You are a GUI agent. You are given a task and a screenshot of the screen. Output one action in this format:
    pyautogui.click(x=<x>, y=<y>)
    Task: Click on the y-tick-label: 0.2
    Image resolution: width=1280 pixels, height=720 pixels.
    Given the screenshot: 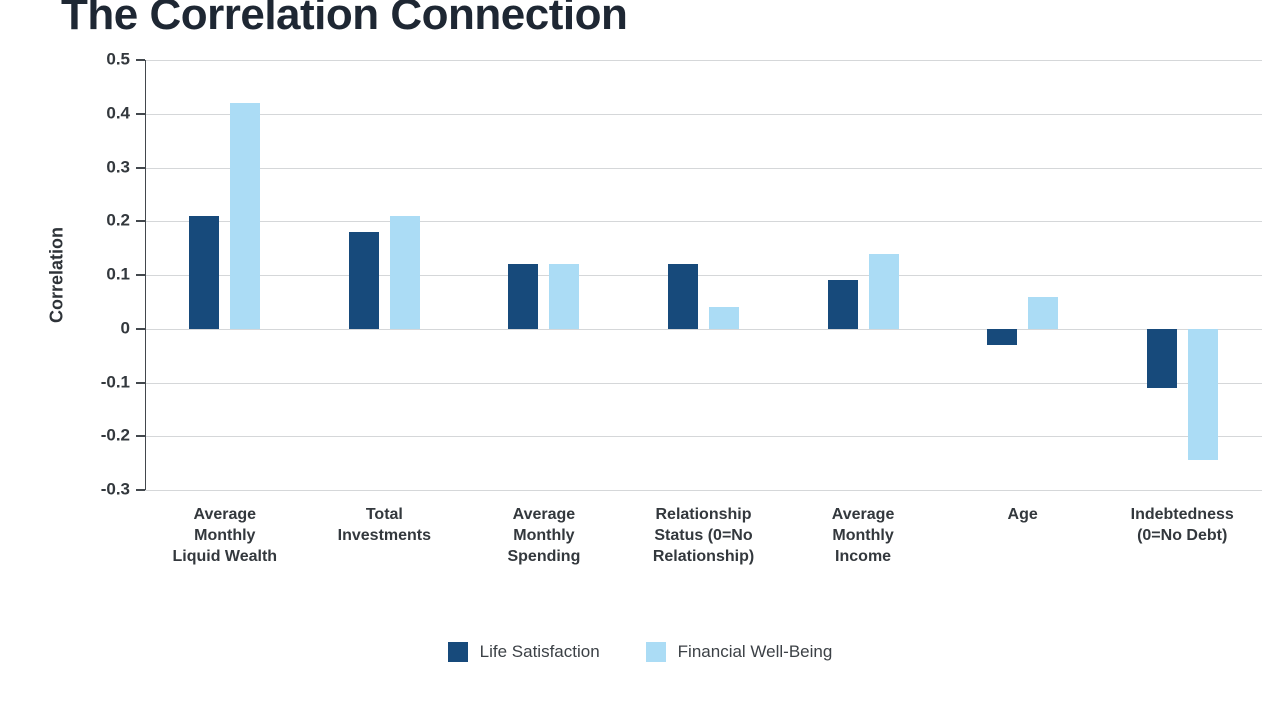 What is the action you would take?
    pyautogui.click(x=118, y=220)
    